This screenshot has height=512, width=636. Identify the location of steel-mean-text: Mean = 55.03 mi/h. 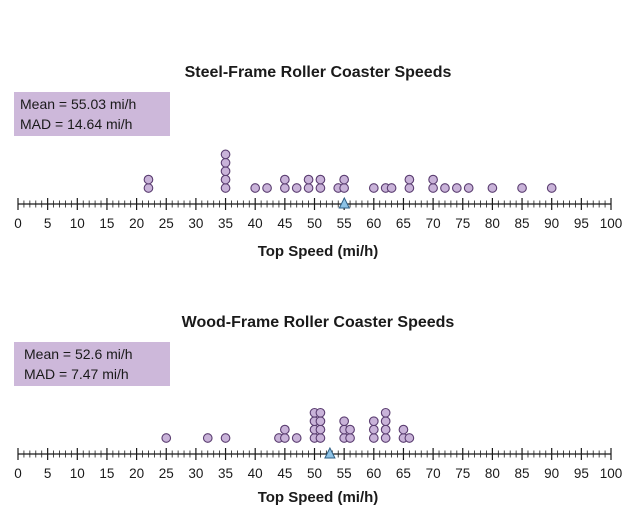
(78, 104).